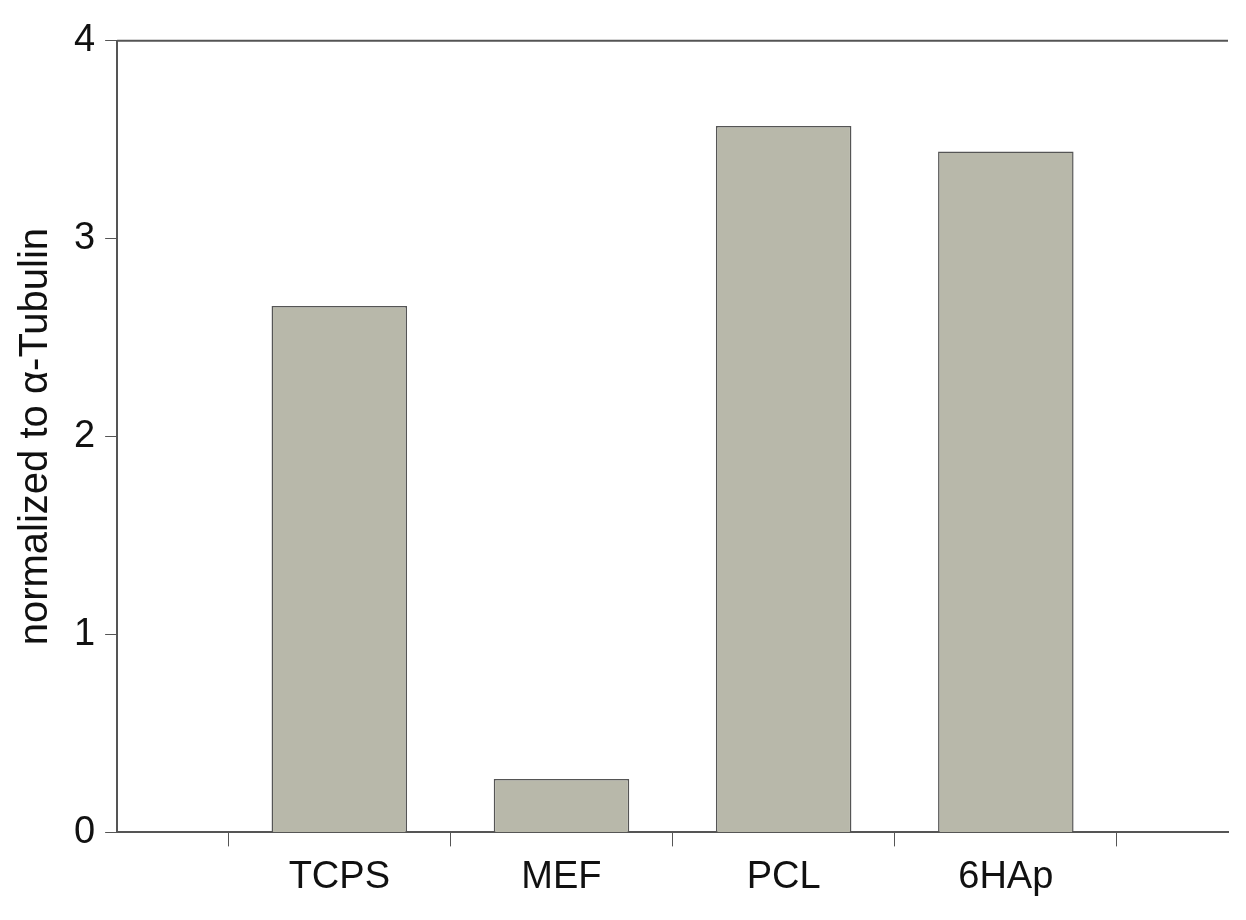  What do you see at coordinates (84, 631) in the screenshot?
I see `y-tick-label: 1` at bounding box center [84, 631].